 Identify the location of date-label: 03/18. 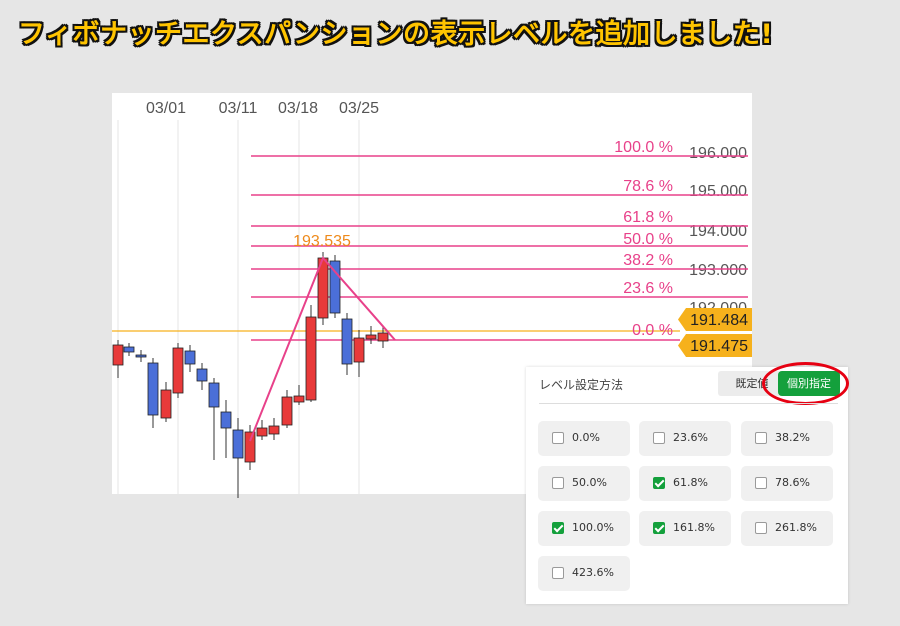
(298, 108).